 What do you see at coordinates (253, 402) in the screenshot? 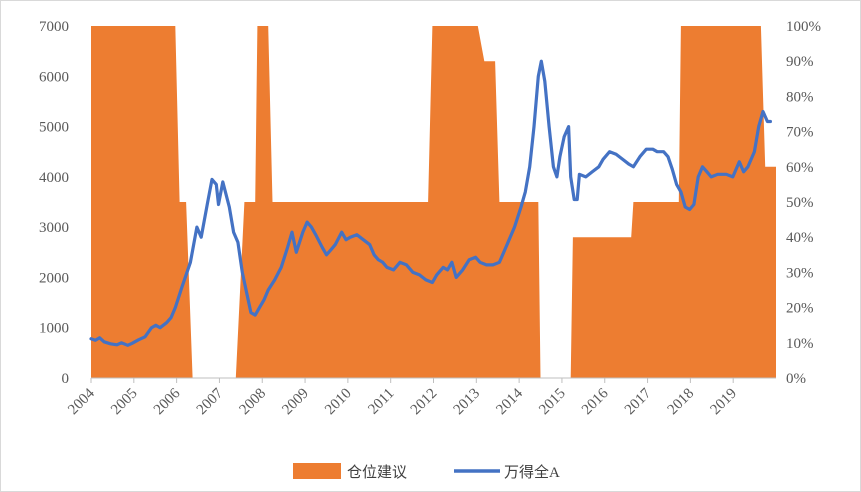
I see `x-tick-label: 2008` at bounding box center [253, 402].